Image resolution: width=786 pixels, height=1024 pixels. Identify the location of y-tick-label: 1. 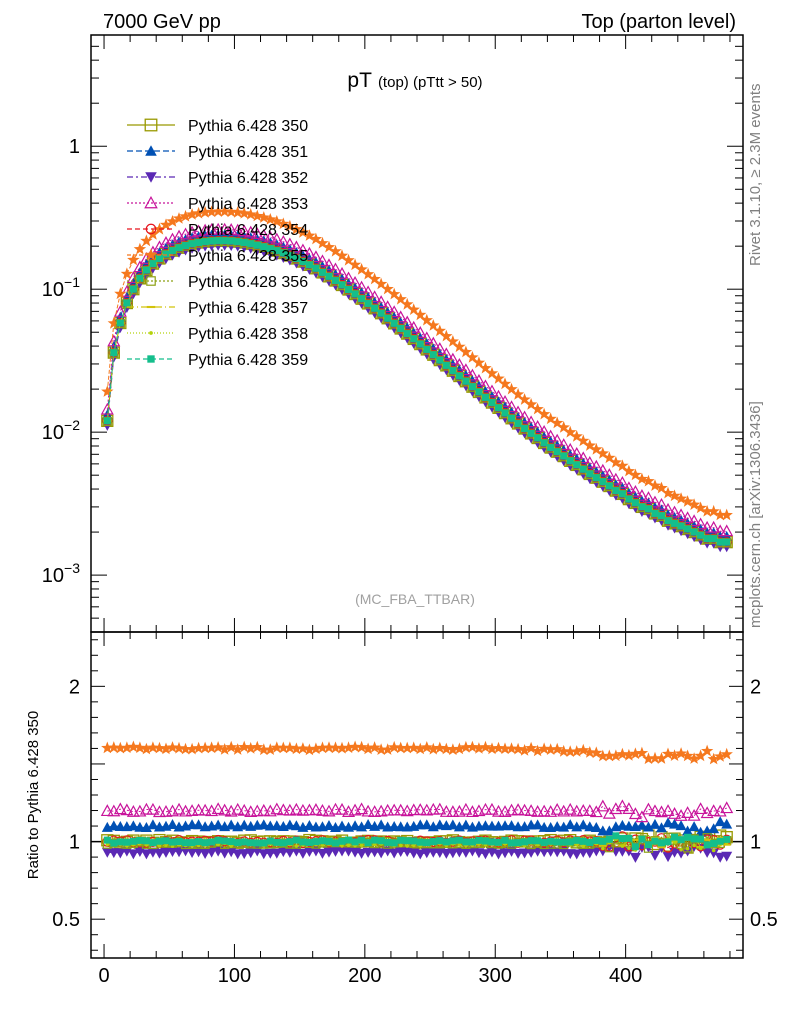
(74, 147).